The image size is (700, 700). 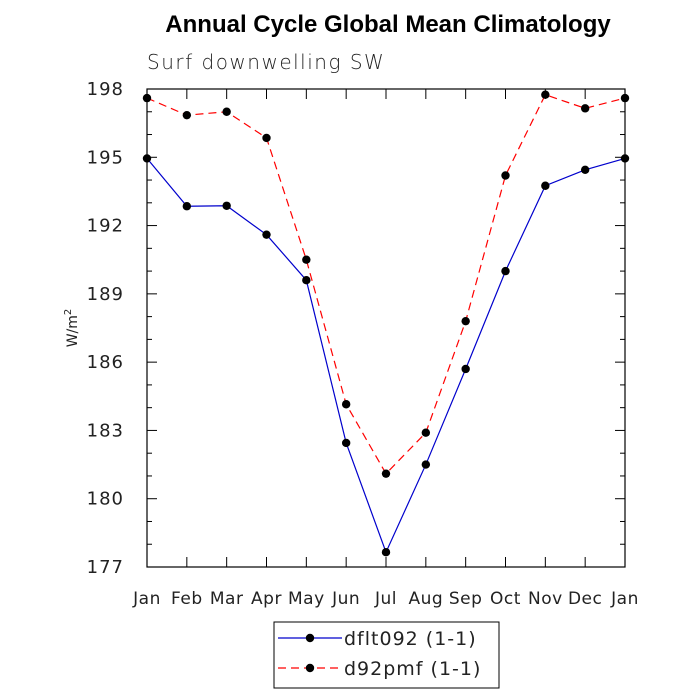 What do you see at coordinates (410, 639) in the screenshot?
I see `legend-label-dflt092: dflt092 (1-1)` at bounding box center [410, 639].